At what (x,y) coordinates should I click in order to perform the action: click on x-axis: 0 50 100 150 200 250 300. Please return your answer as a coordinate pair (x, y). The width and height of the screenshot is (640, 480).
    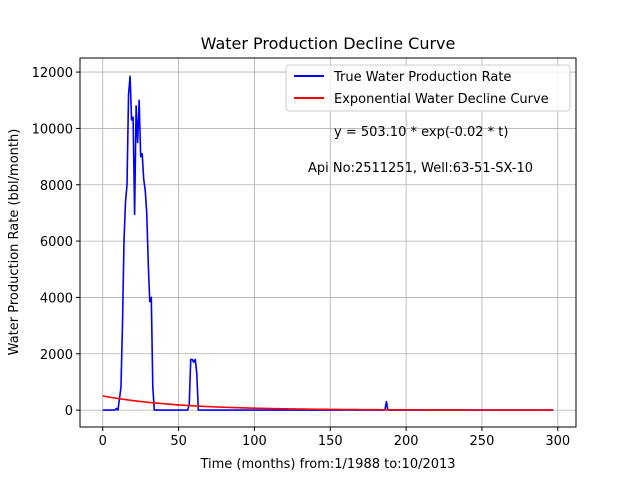
    Looking at the image, I should click on (334, 438).